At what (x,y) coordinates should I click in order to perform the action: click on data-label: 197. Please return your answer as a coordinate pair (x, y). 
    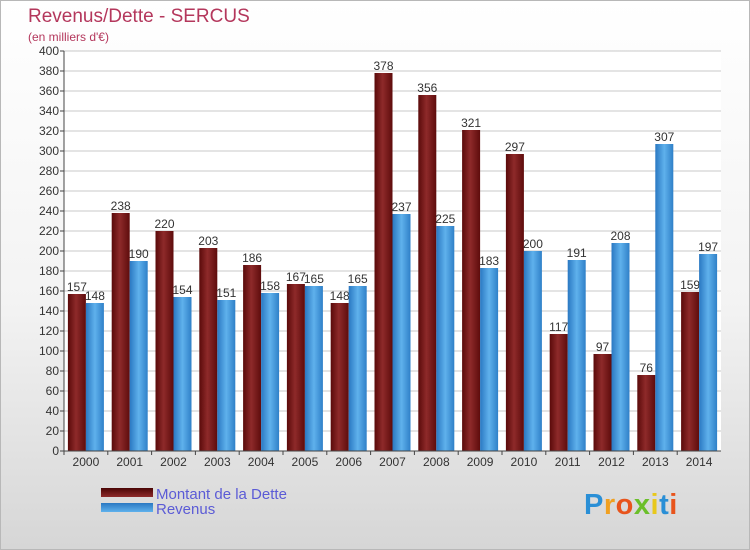
    Looking at the image, I should click on (708, 247).